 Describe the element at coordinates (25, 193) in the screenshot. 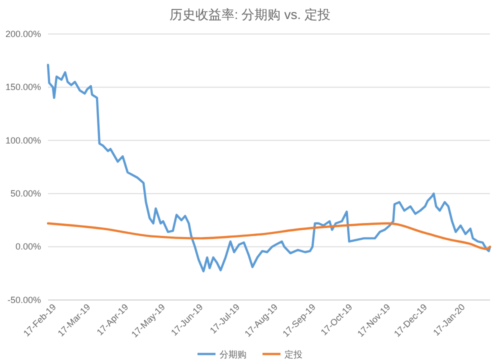

I see `y-tick-label: 50.00%` at that location.